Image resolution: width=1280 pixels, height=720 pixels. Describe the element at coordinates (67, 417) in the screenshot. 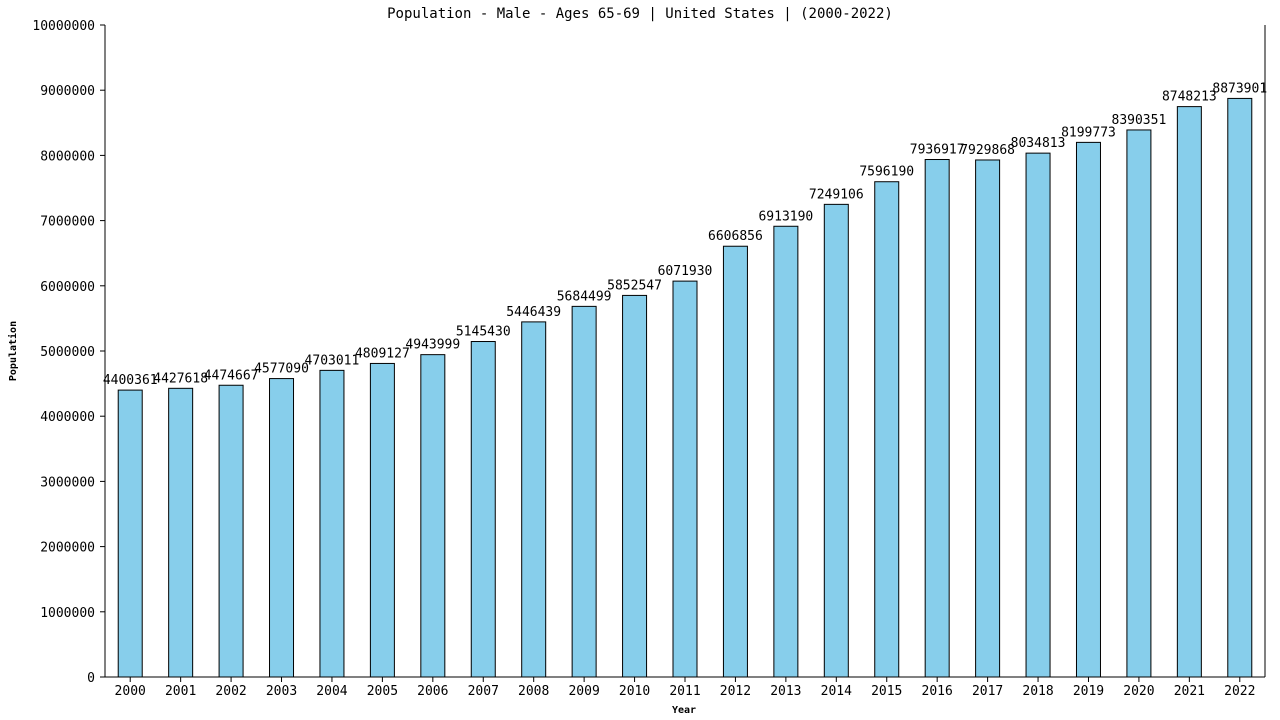

I see `y-tick-label: 4000000` at that location.